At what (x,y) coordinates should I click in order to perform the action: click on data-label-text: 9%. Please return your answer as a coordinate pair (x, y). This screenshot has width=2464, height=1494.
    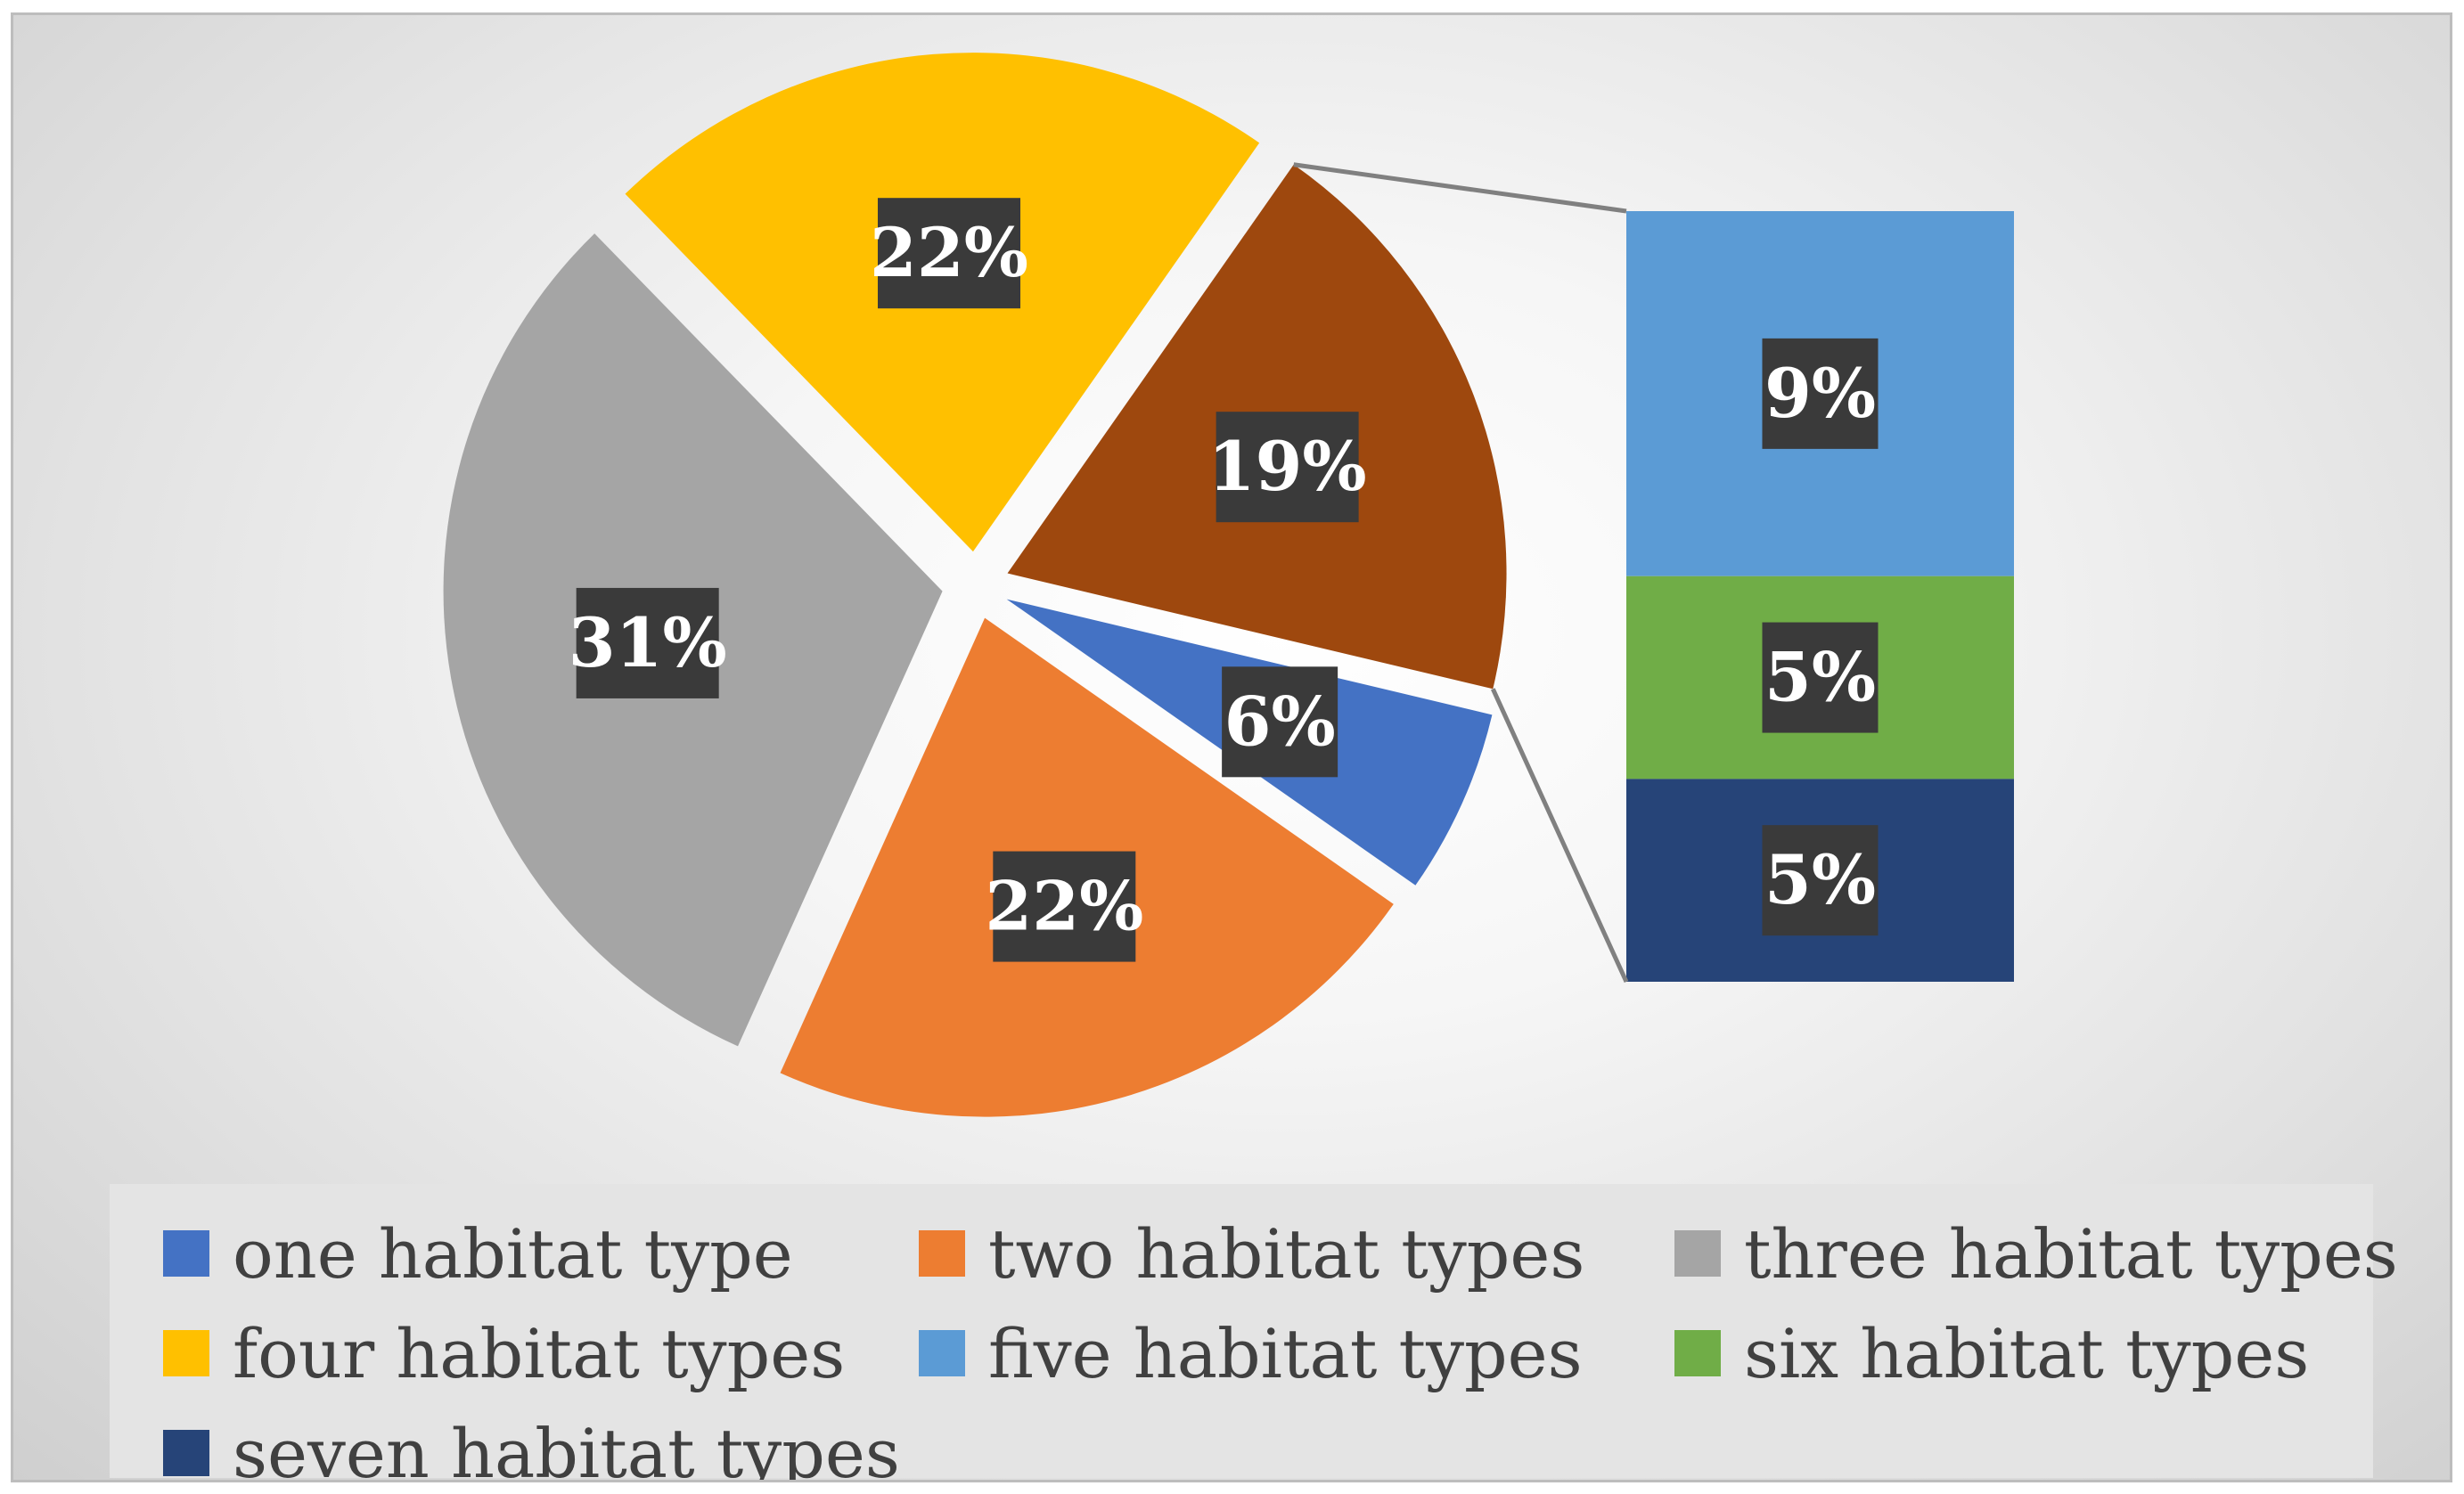
    Looking at the image, I should click on (1820, 393).